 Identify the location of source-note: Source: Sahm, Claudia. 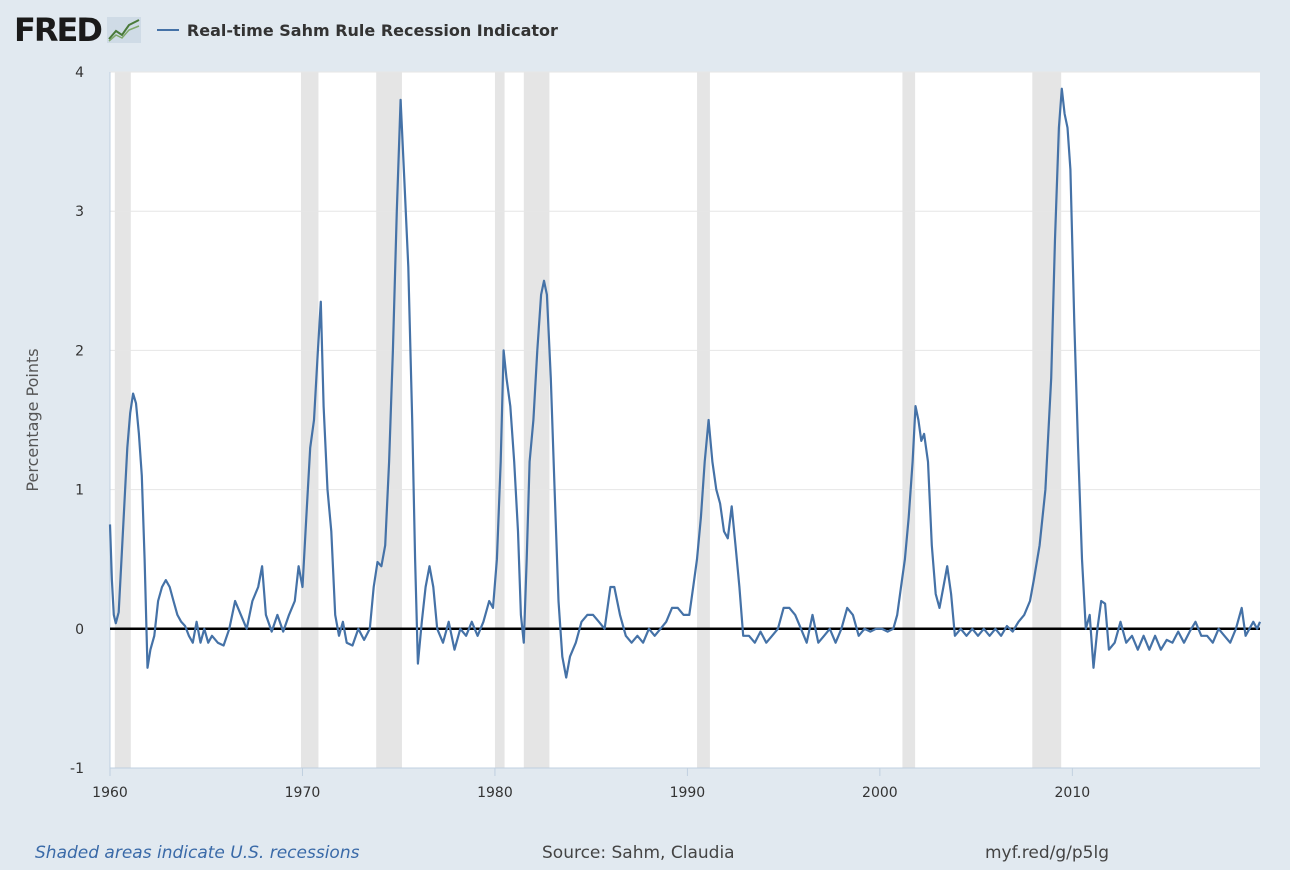
(638, 853).